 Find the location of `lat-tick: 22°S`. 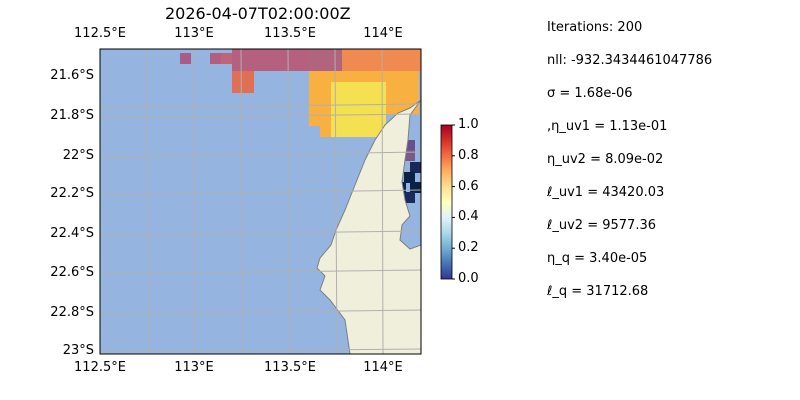

lat-tick: 22°S is located at coordinates (78, 155).